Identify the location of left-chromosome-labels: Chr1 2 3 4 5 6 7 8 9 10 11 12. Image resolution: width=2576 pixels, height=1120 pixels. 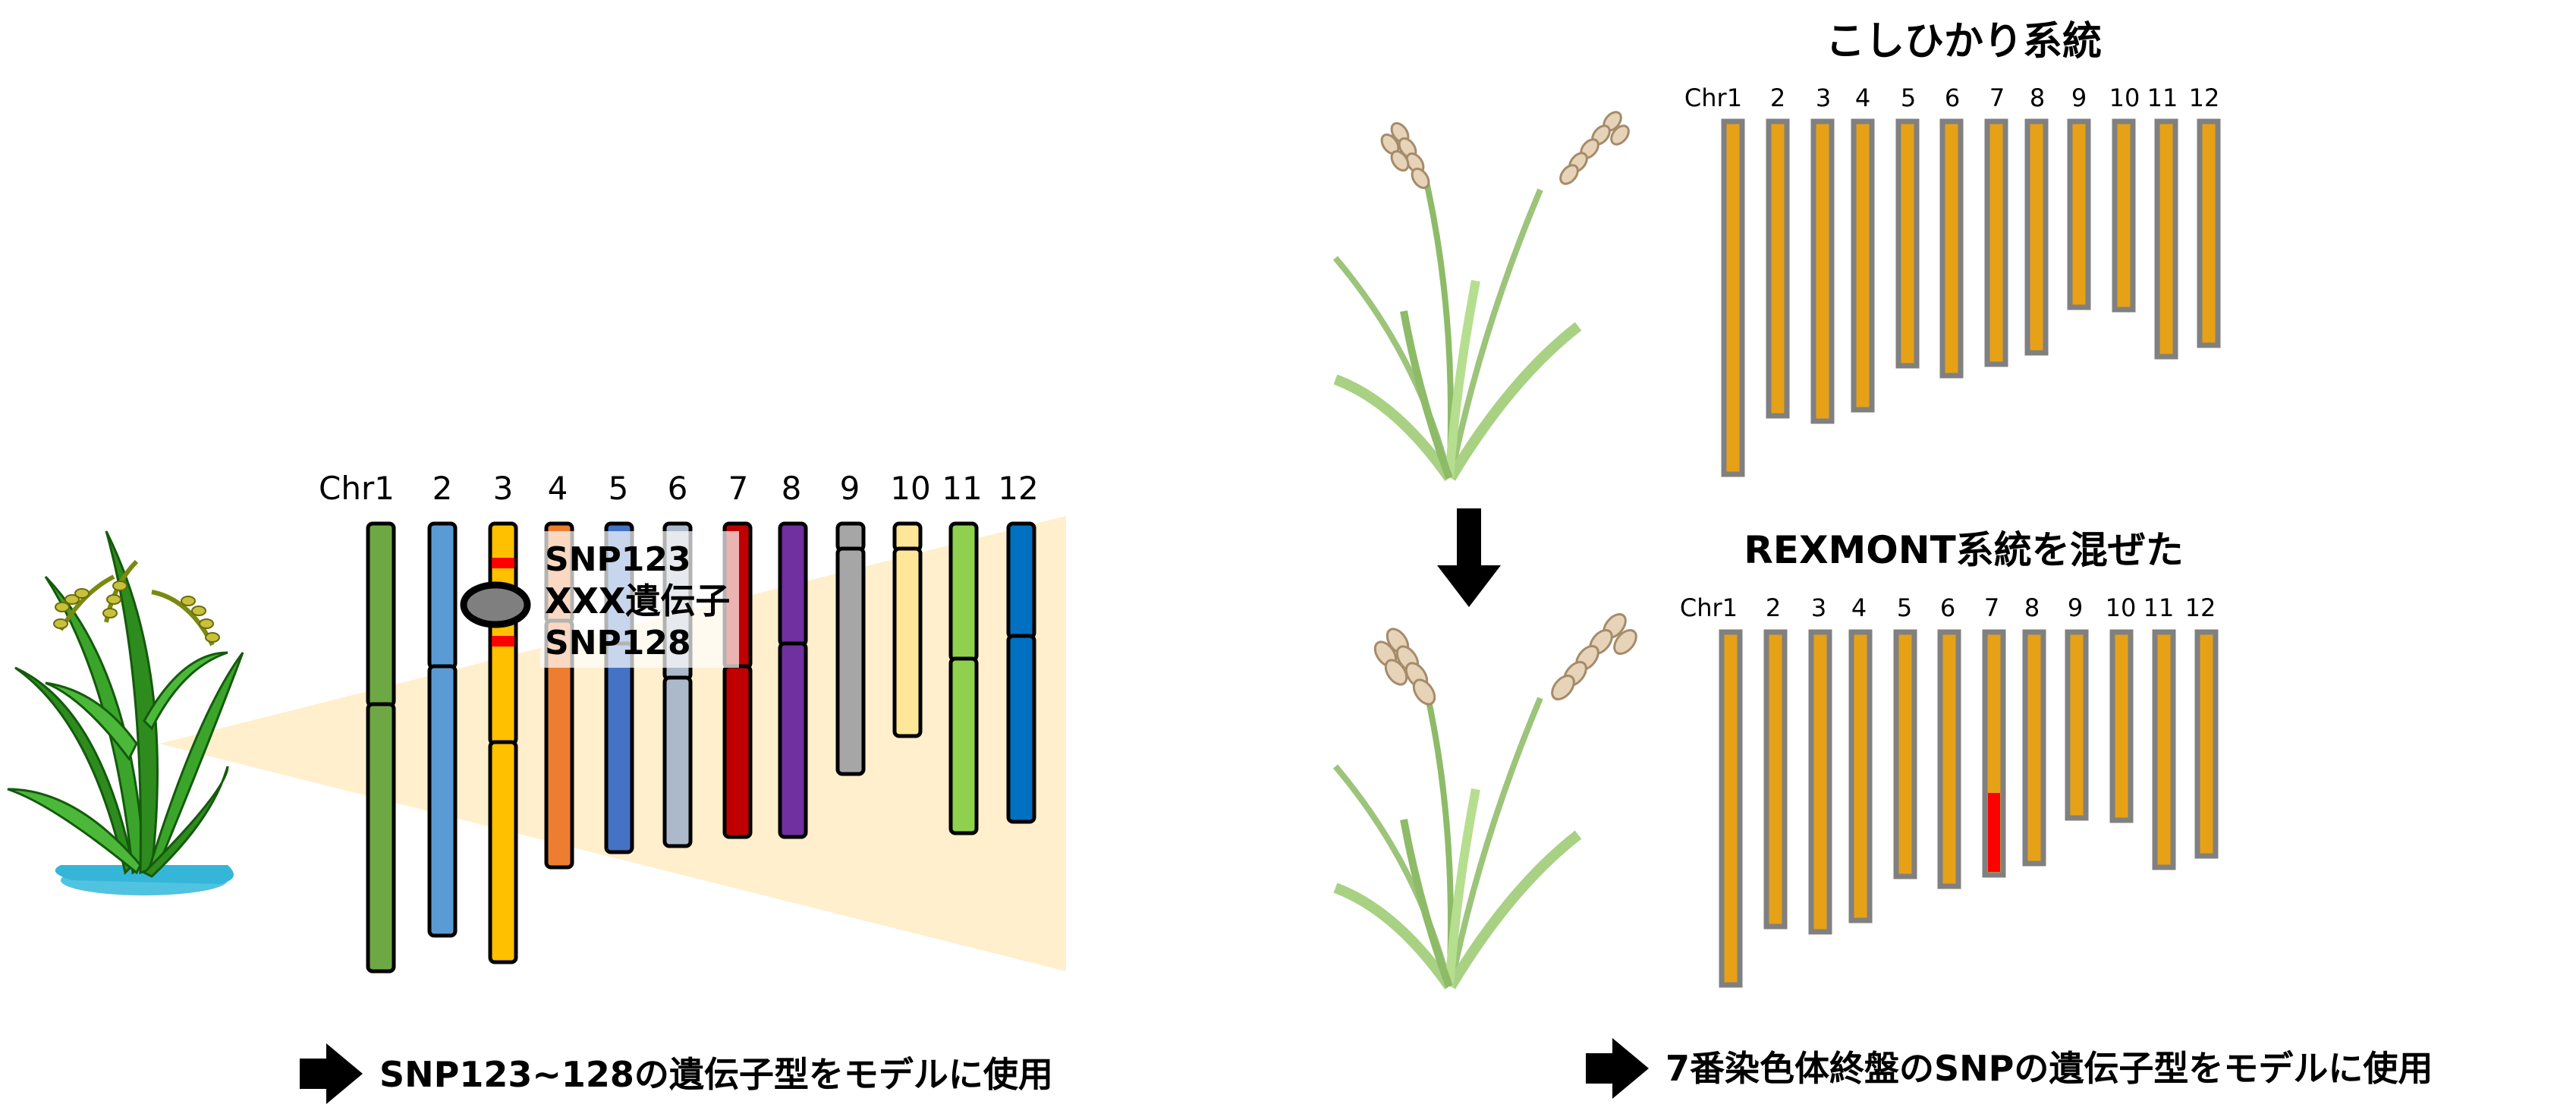
(679, 488).